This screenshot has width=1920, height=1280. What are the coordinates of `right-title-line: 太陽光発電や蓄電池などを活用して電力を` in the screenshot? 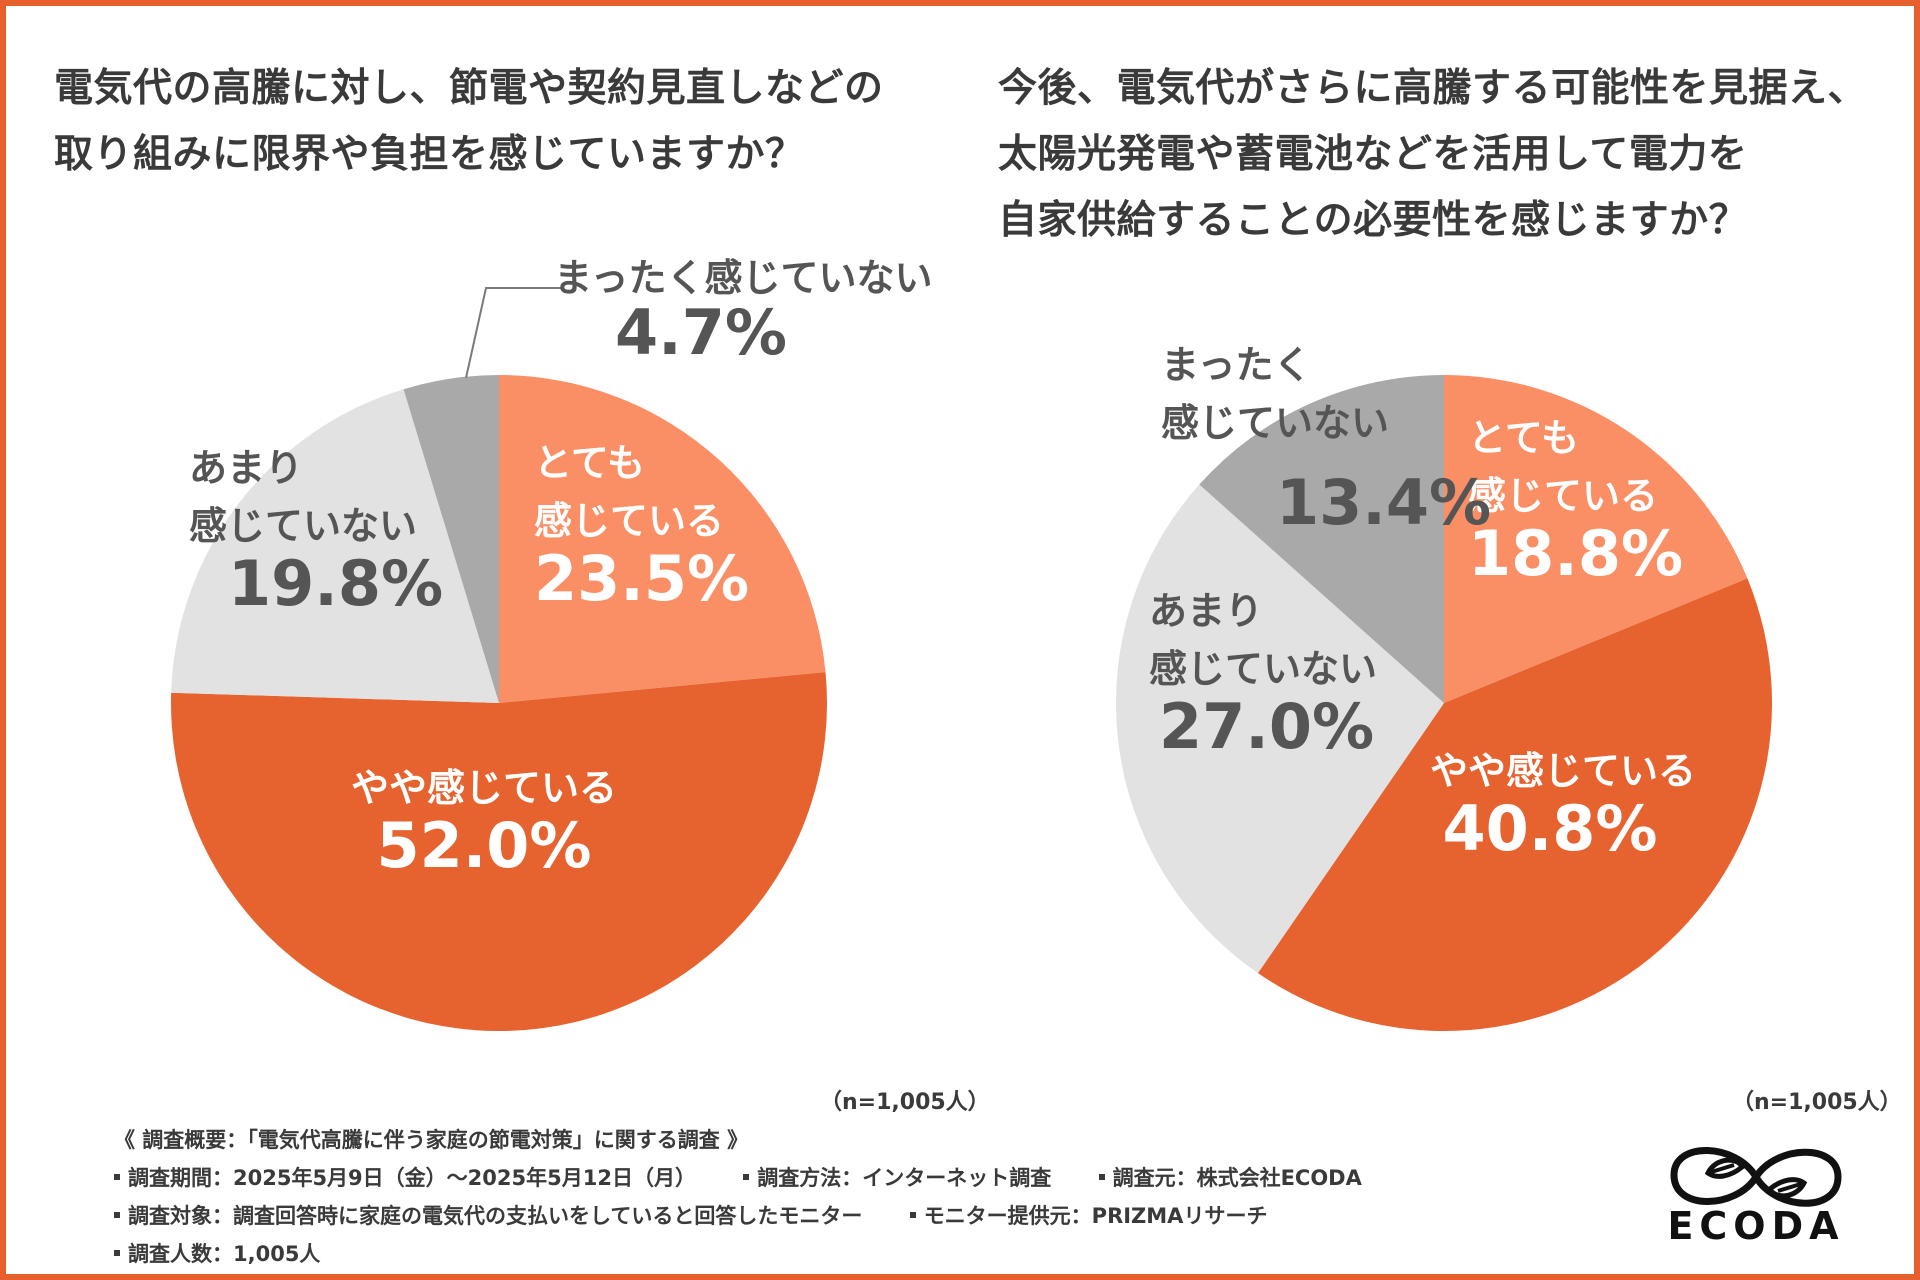 It's located at (1373, 154).